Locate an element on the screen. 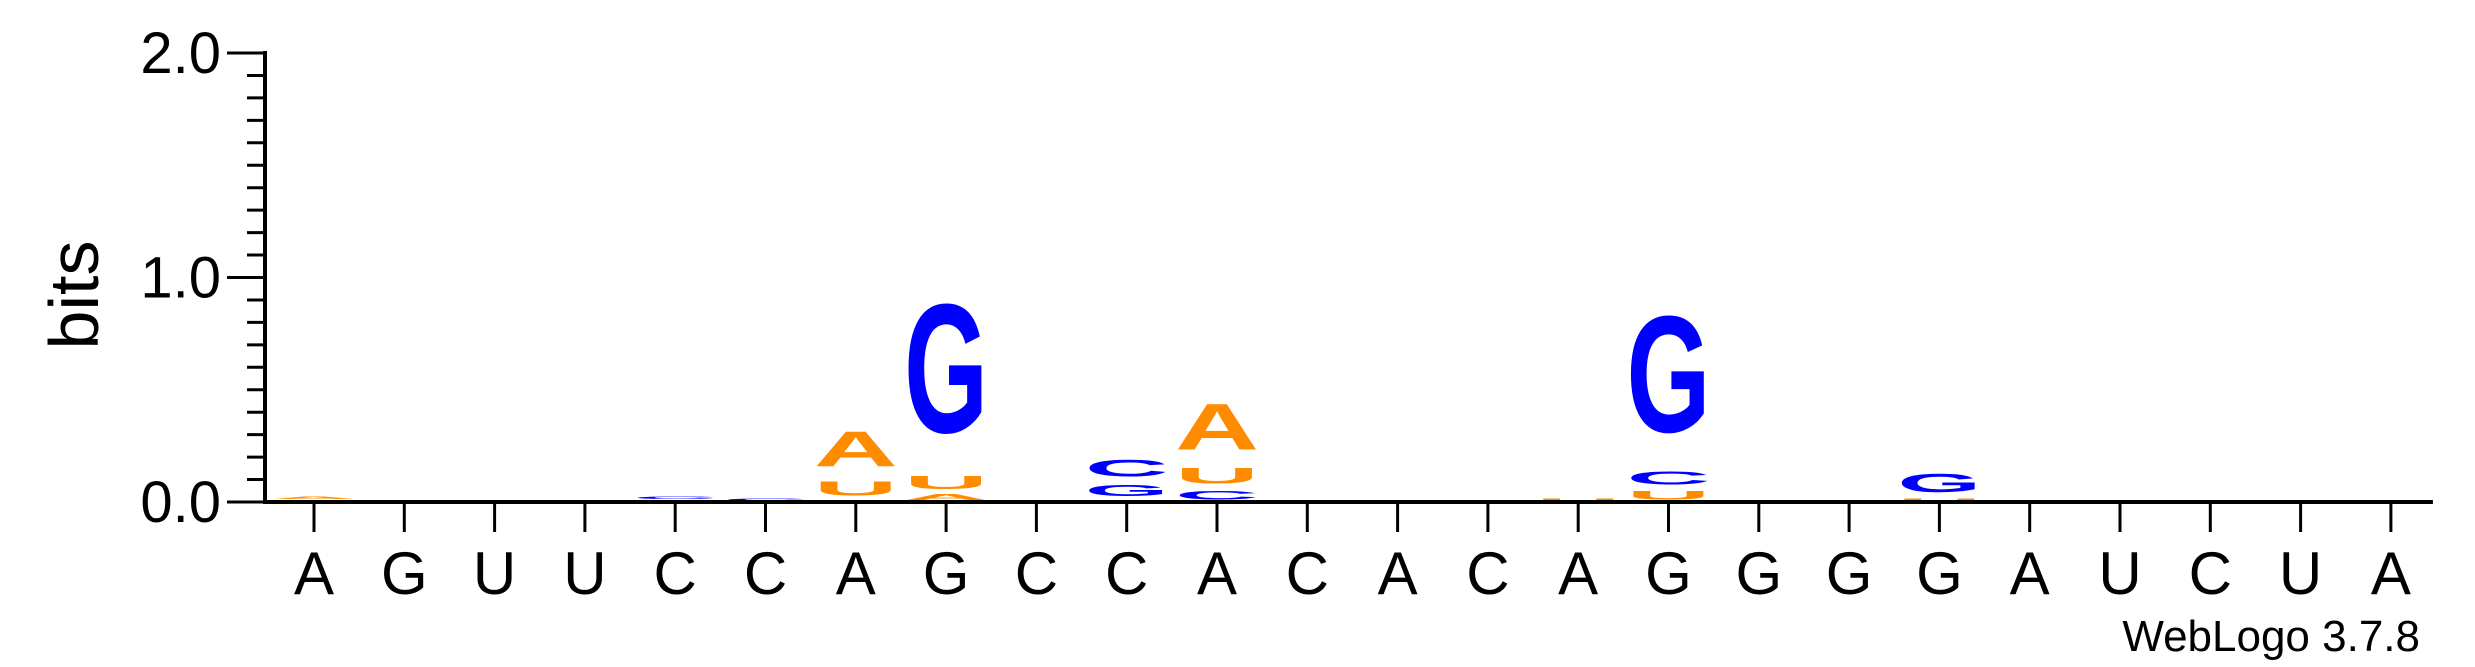 The width and height of the screenshot is (2475, 667). y-tick-label: 1.0 is located at coordinates (180, 278).